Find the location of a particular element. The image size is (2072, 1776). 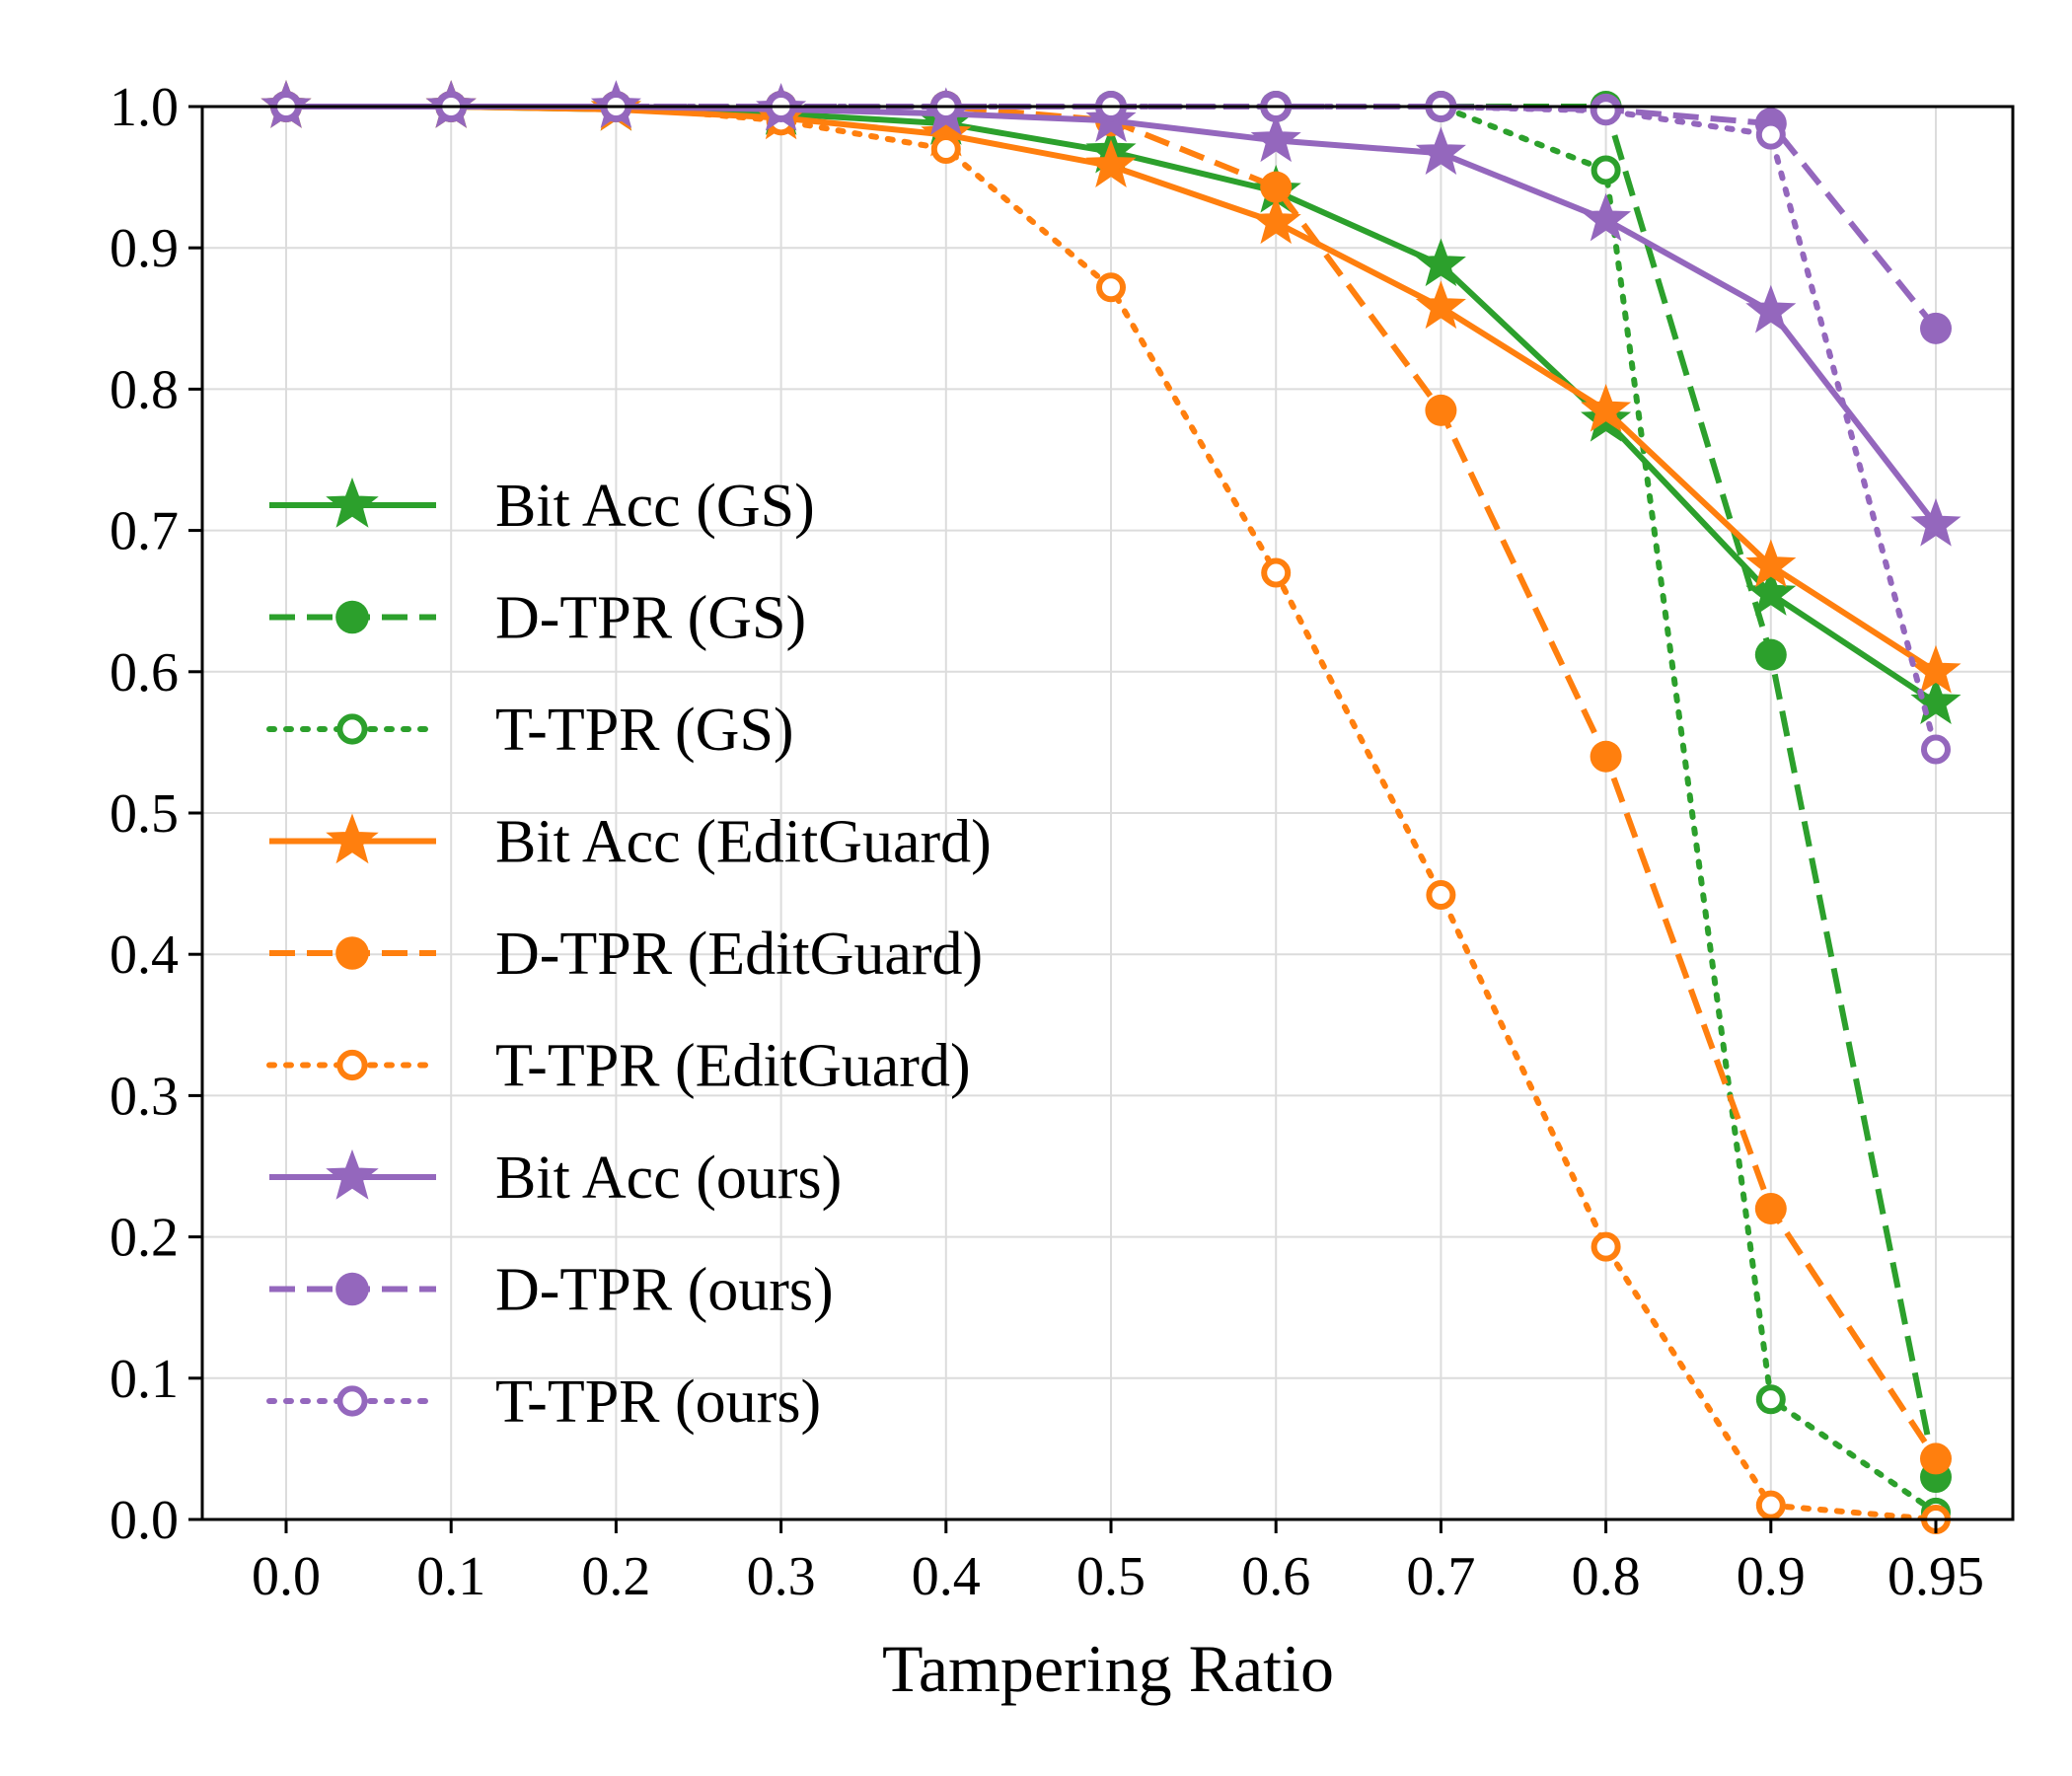

legend-label: D-TPR (GS) is located at coordinates (651, 618).